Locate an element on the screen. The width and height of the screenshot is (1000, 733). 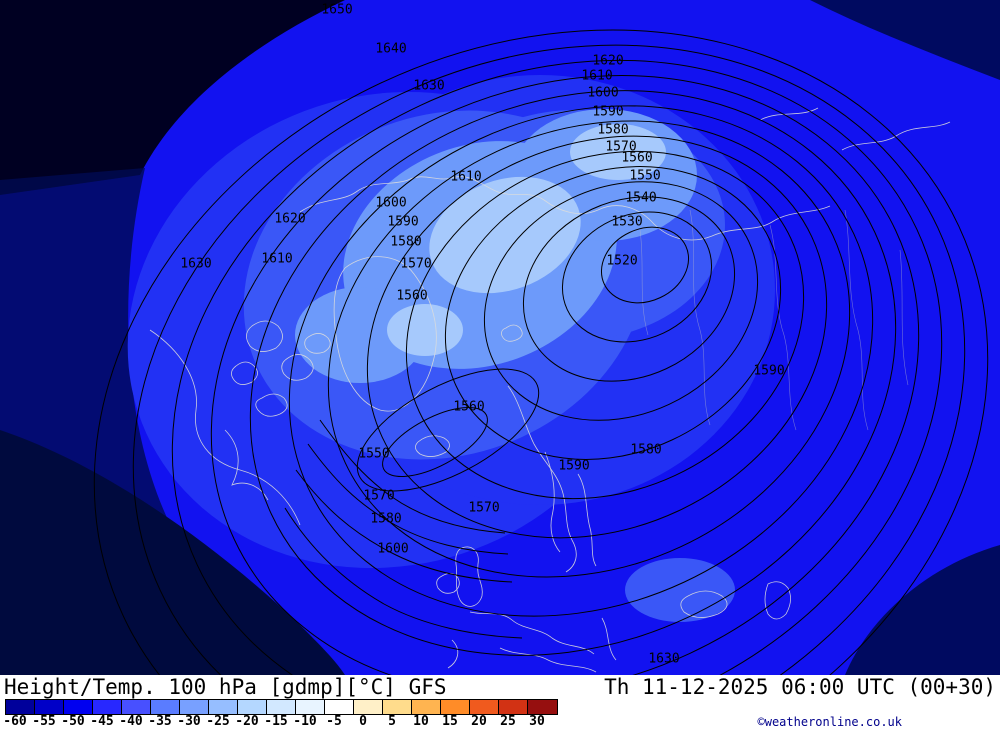
colorbar-tick-label: -30 is located at coordinates (189, 721).